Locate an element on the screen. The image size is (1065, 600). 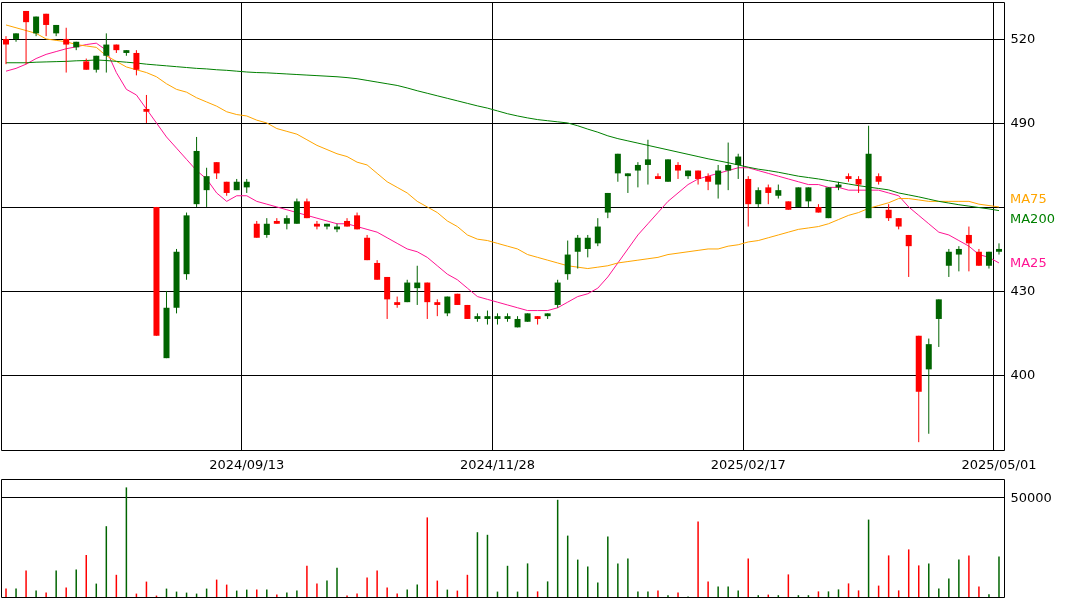
y-tick-label: 430 is located at coordinates (1023, 291).